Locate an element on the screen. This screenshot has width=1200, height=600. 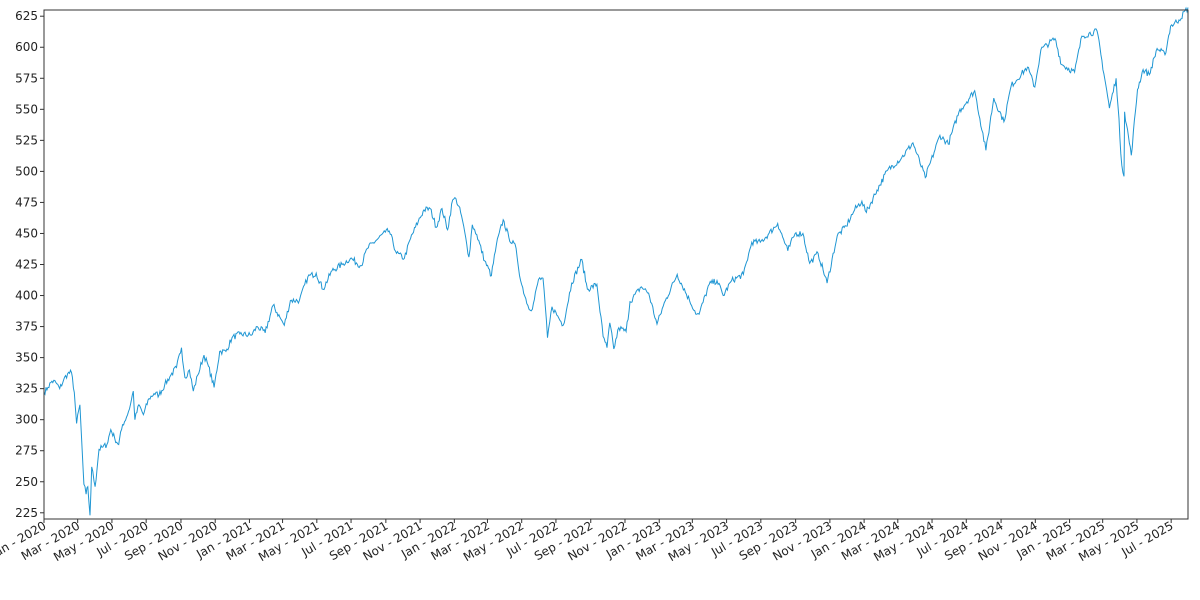
y-tick-label: 350 is located at coordinates (26, 358).